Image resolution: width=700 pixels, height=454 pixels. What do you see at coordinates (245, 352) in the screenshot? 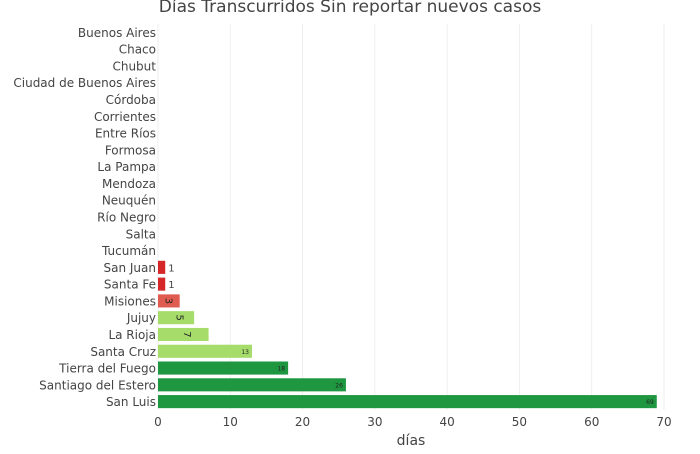
I see `data-label: 13` at bounding box center [245, 352].